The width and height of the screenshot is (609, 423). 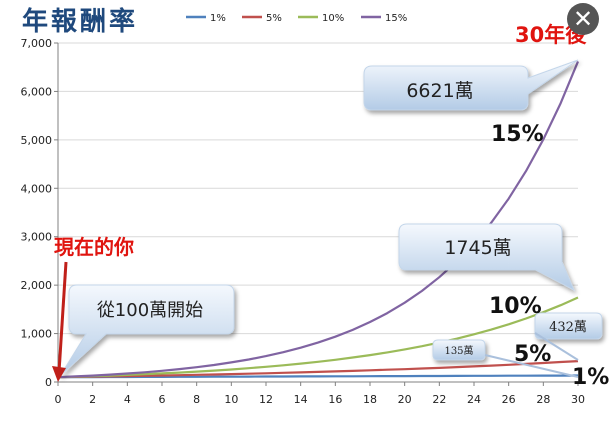 I want to click on callout-1-label: 135萬, so click(x=458, y=350).